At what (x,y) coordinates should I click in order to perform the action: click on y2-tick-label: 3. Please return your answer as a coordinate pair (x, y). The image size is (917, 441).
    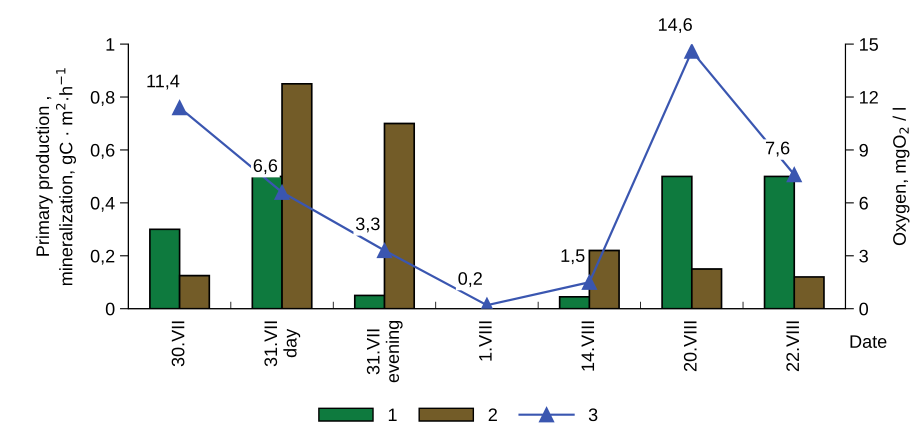
    Looking at the image, I should click on (863, 256).